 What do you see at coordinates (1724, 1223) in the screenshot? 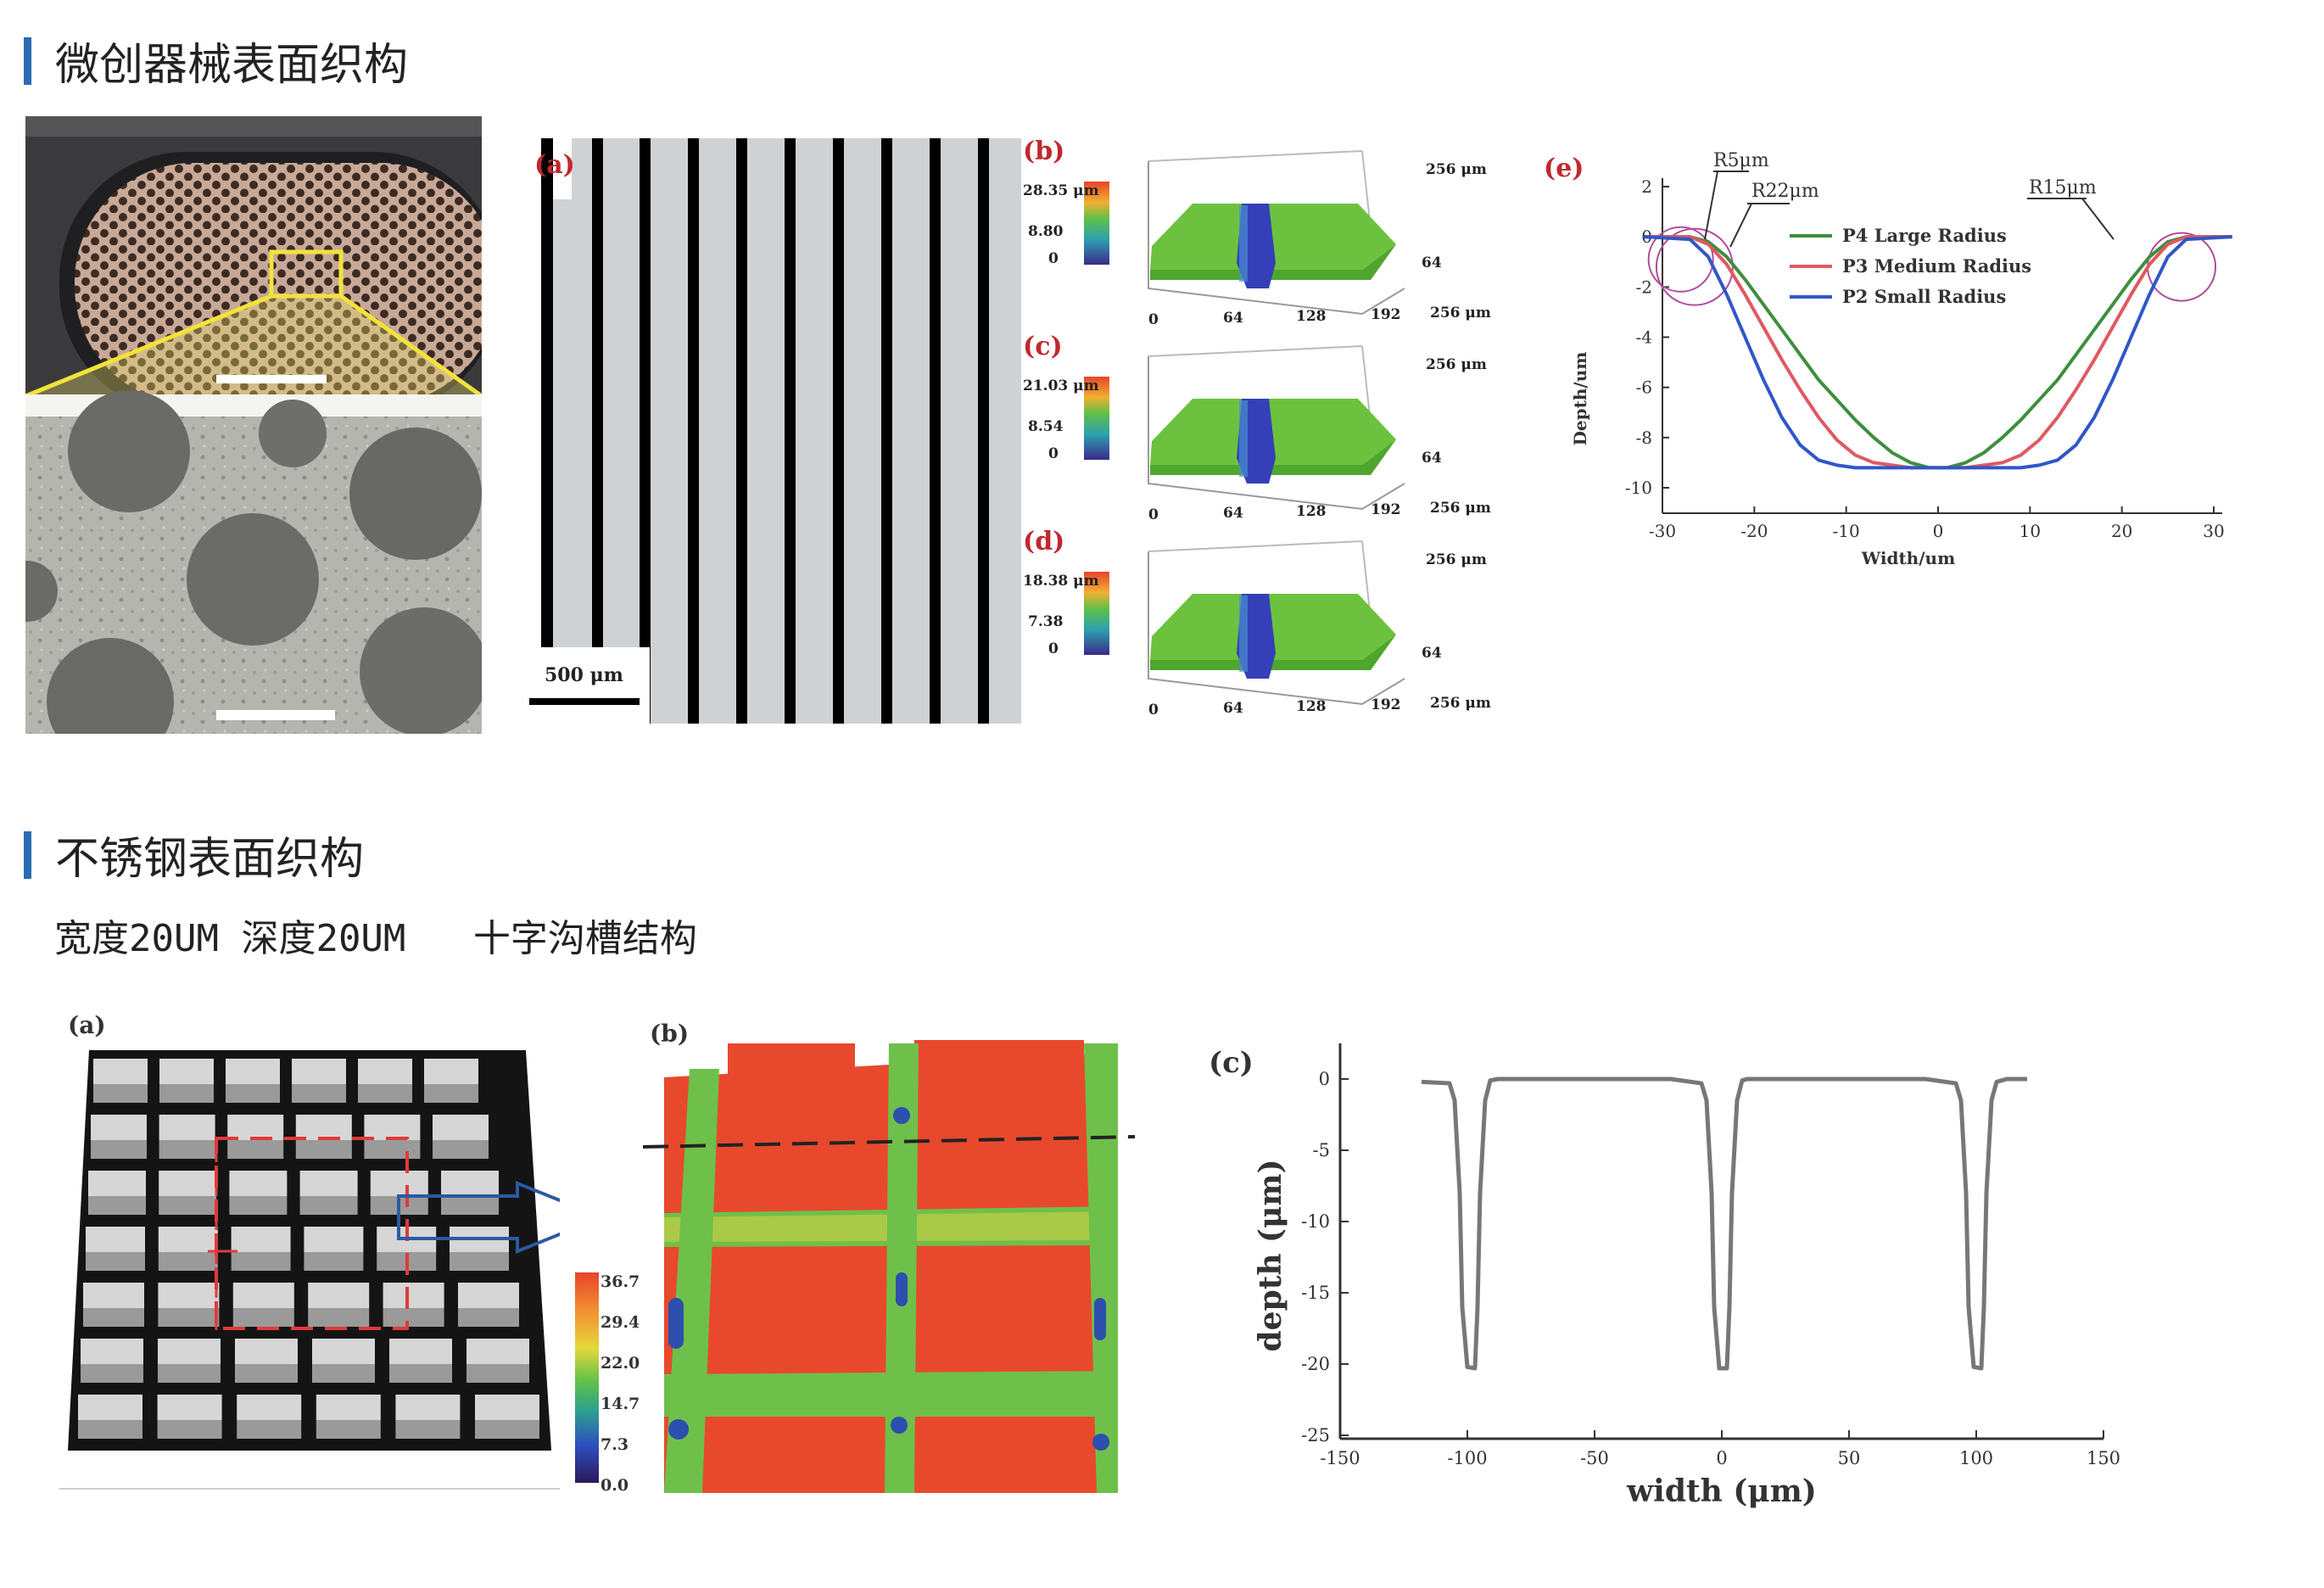
I see `series-line` at bounding box center [1724, 1223].